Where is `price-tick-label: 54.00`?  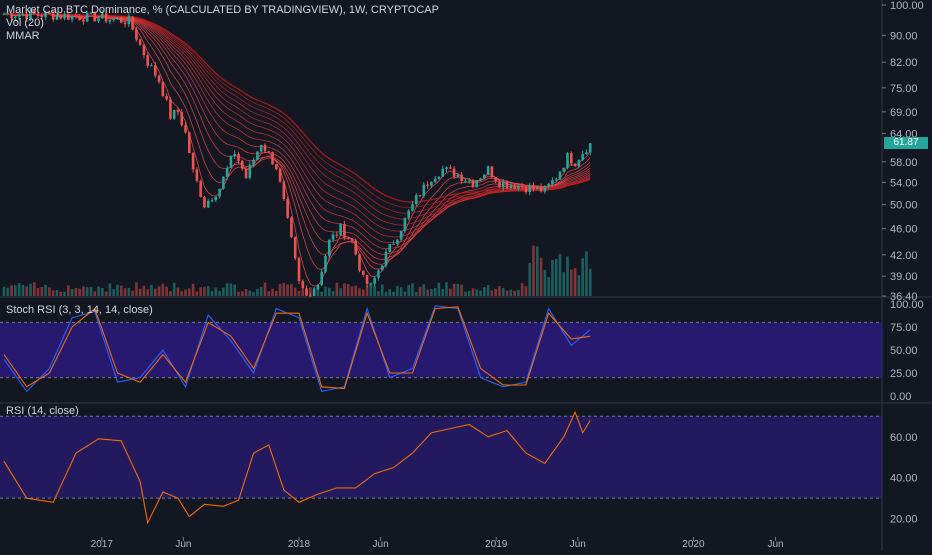 price-tick-label: 54.00 is located at coordinates (904, 183).